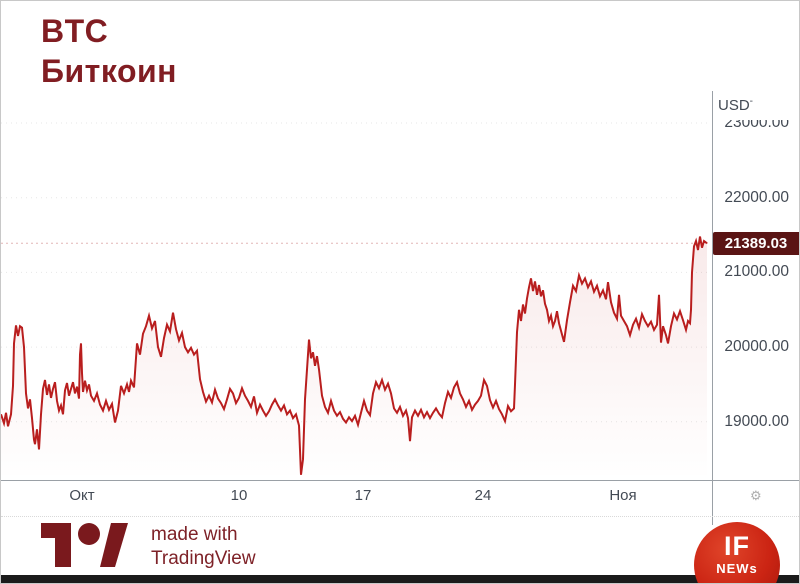 This screenshot has width=800, height=584. Describe the element at coordinates (109, 51) in the screenshot. I see `instrument-title: BTC Биткоин` at that location.